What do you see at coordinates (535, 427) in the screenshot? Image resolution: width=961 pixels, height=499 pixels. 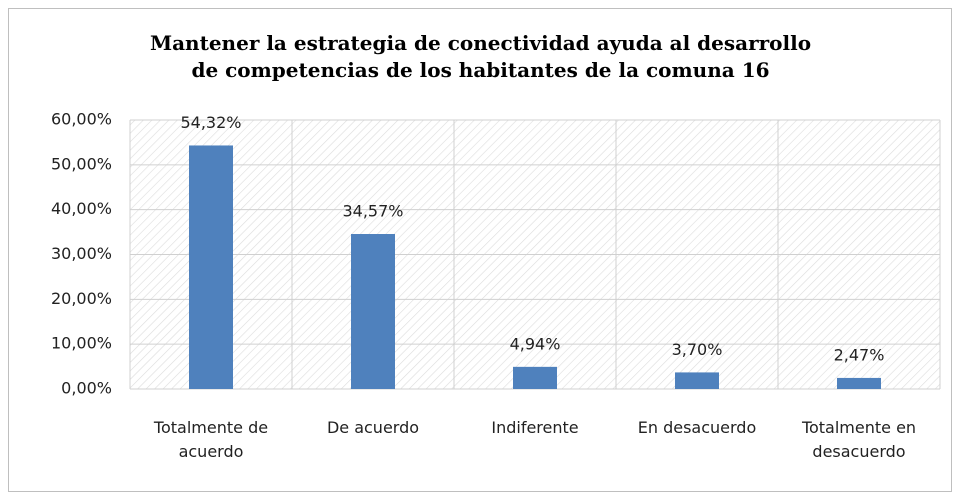 I see `x-tick-label: Indiferente` at bounding box center [535, 427].